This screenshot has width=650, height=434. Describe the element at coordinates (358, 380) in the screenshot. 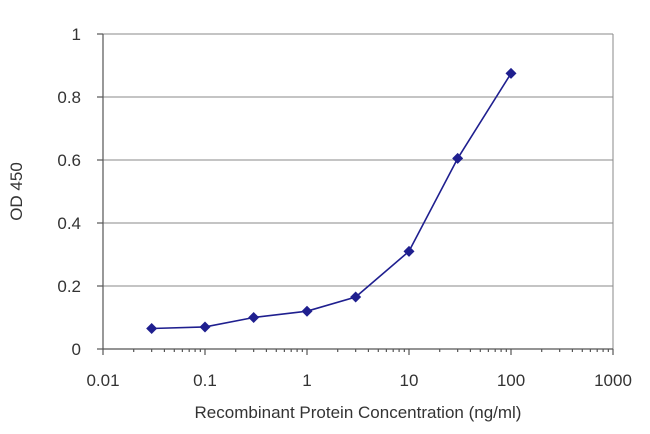

I see `x-tick-labels: 0.01 0.1 1 10 100 1000` at that location.